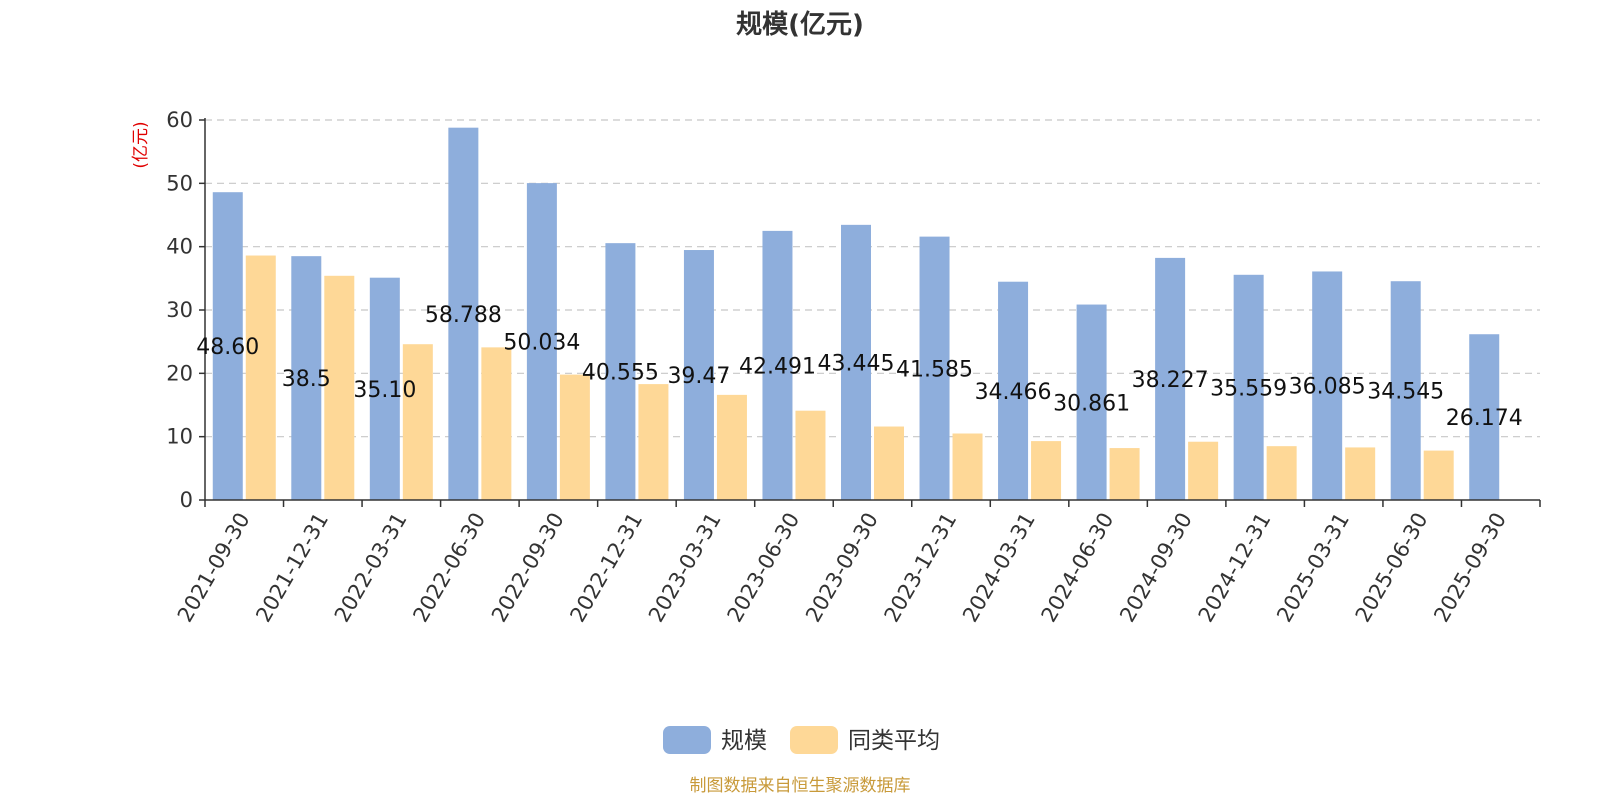  What do you see at coordinates (141, 144) in the screenshot?
I see `y-axis-unit-label: (亿元)` at bounding box center [141, 144].